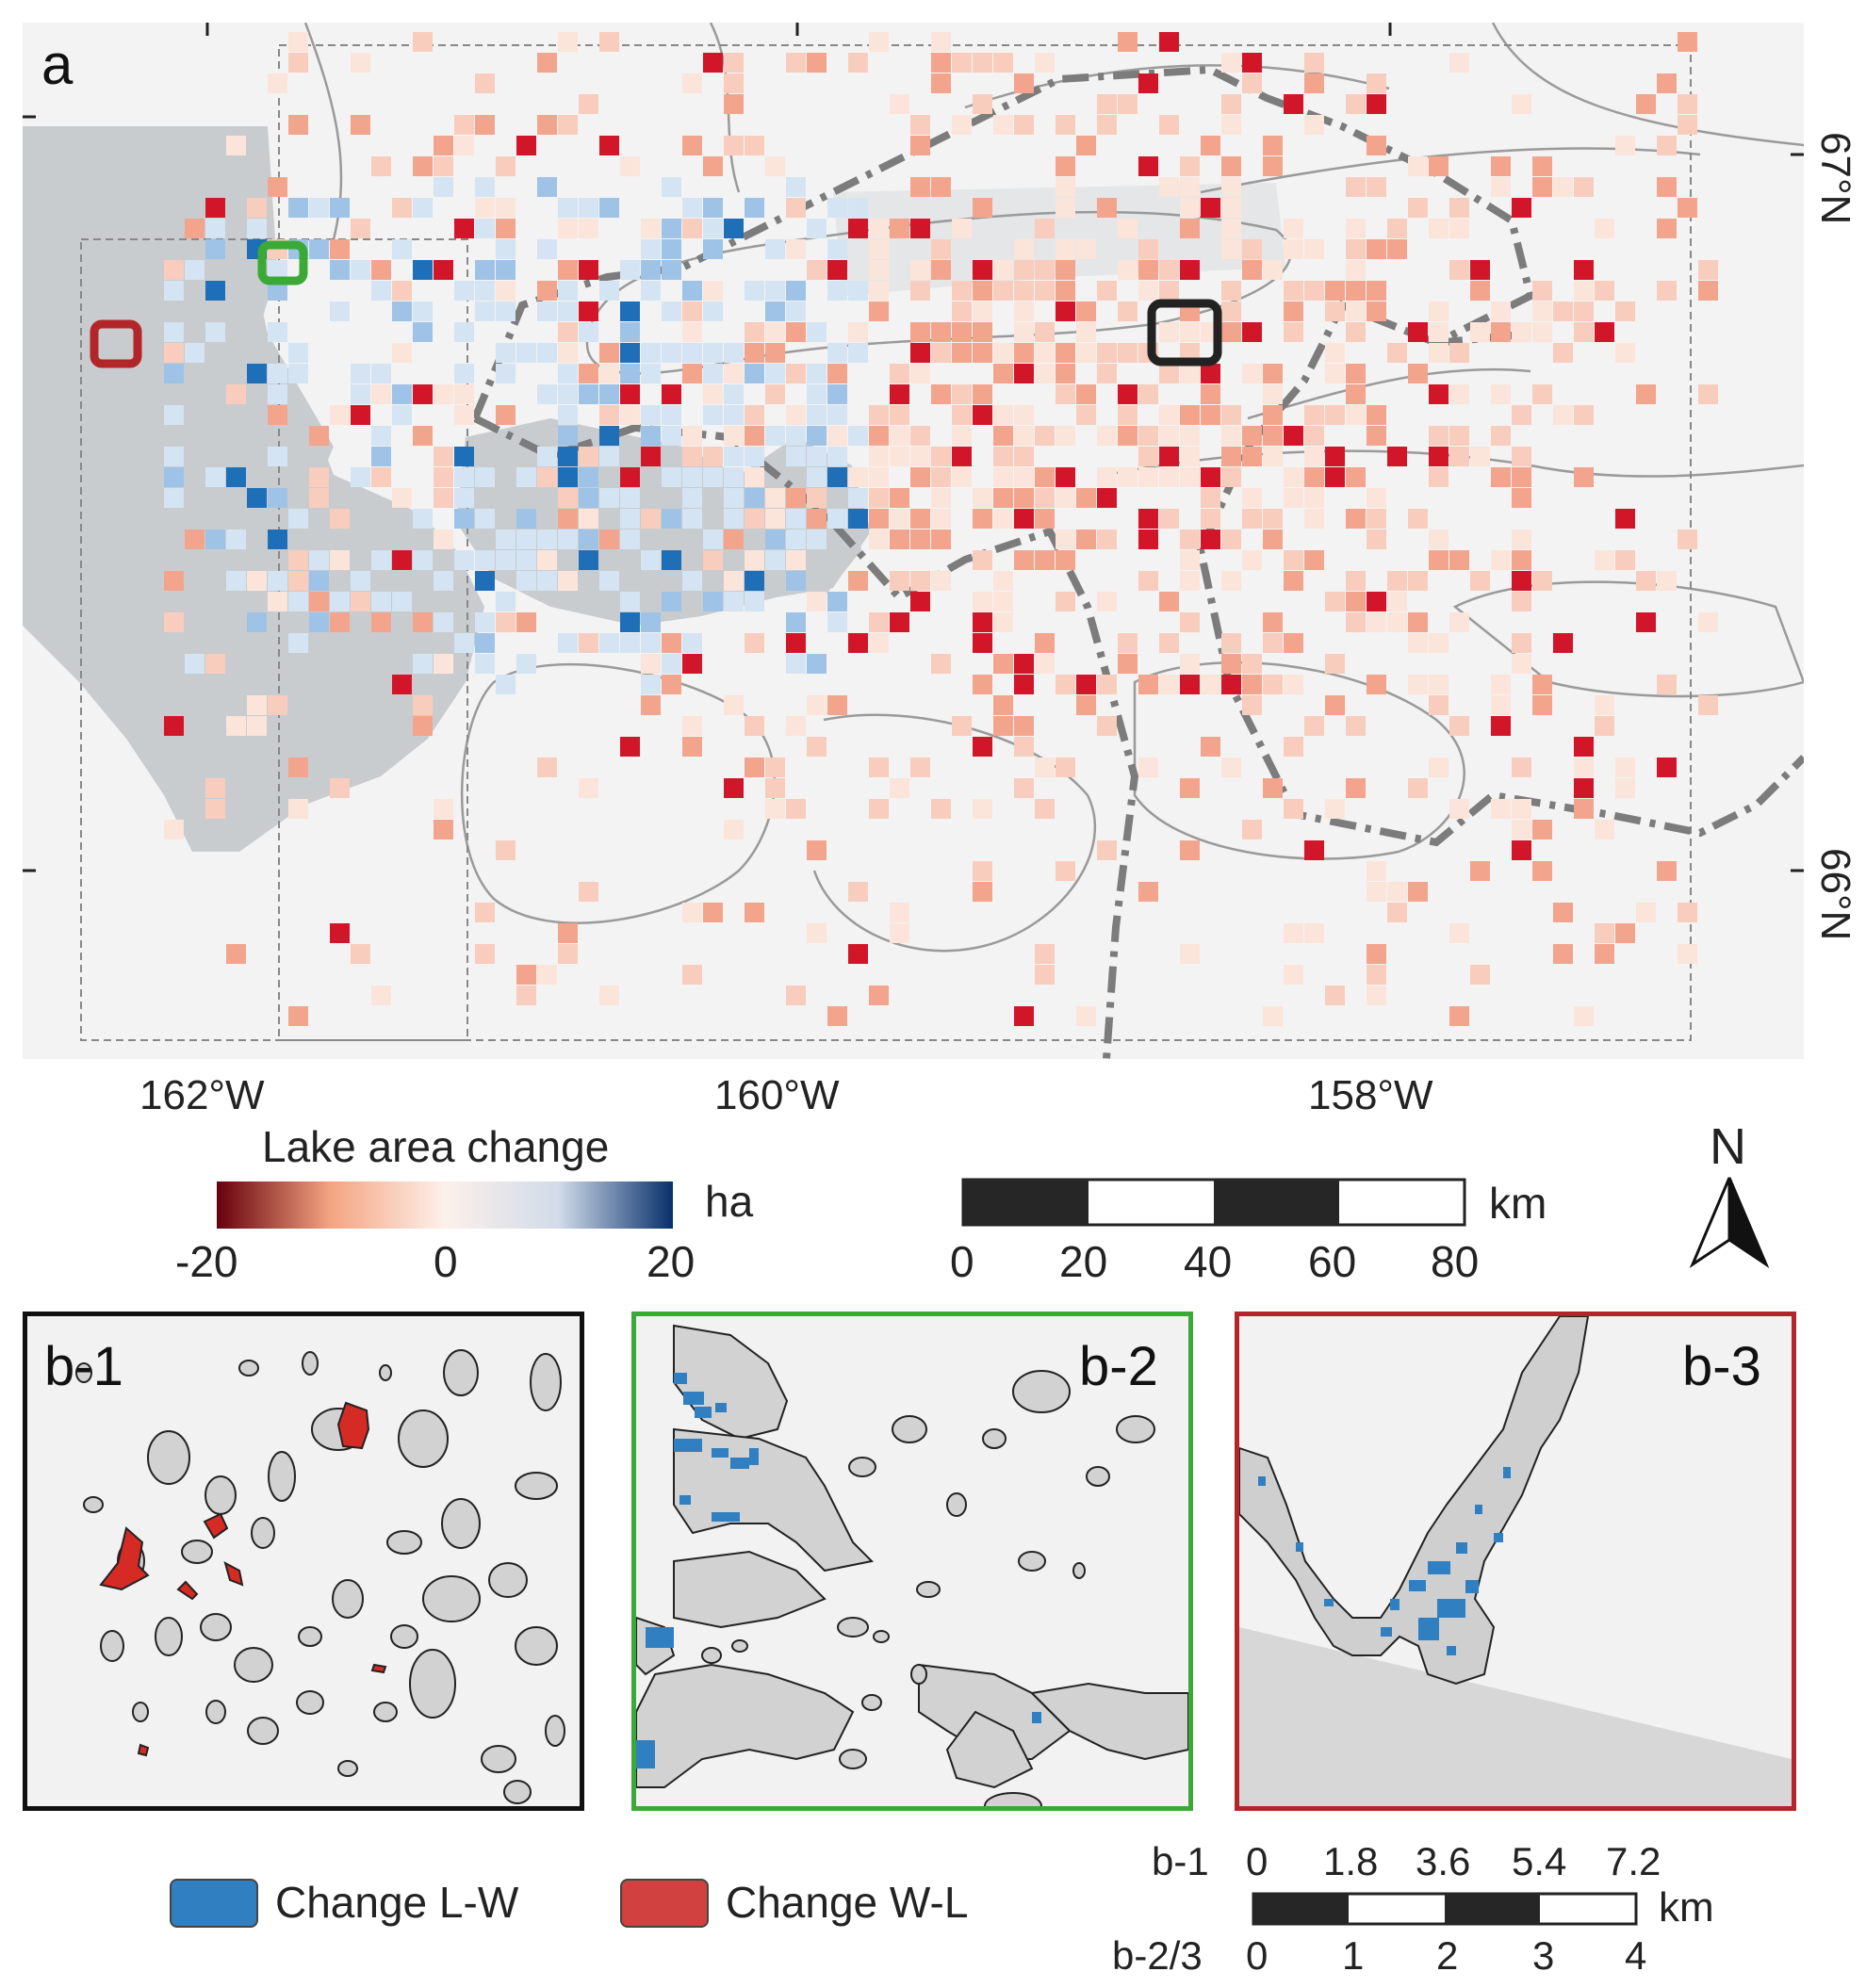  I want to click on inset-b2-lakes, so click(912, 1565).